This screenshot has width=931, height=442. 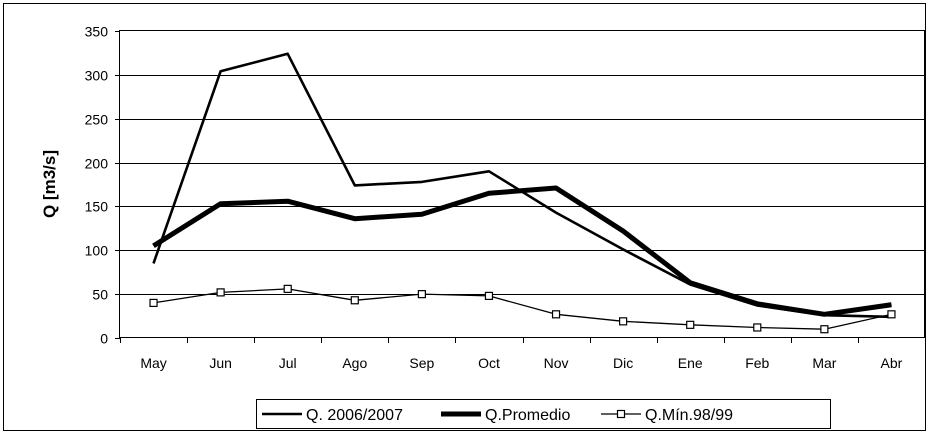 I want to click on legend: Q. 2006/2007 Q.Promedio Q.Mín.98/99, so click(x=543, y=414).